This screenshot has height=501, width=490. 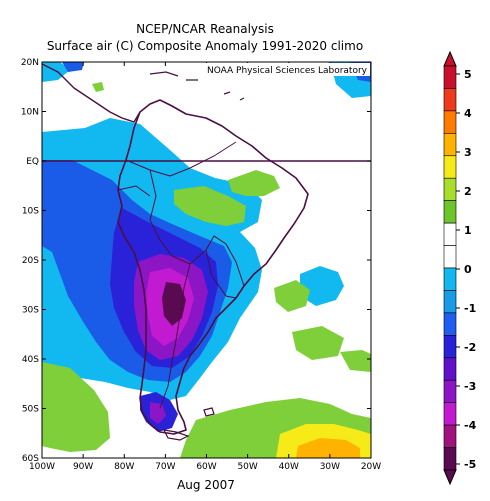 I want to click on latitude-labels: 20N 10N EQ 10S 20S 30S 40S 50S 60S, so click(x=30, y=261).